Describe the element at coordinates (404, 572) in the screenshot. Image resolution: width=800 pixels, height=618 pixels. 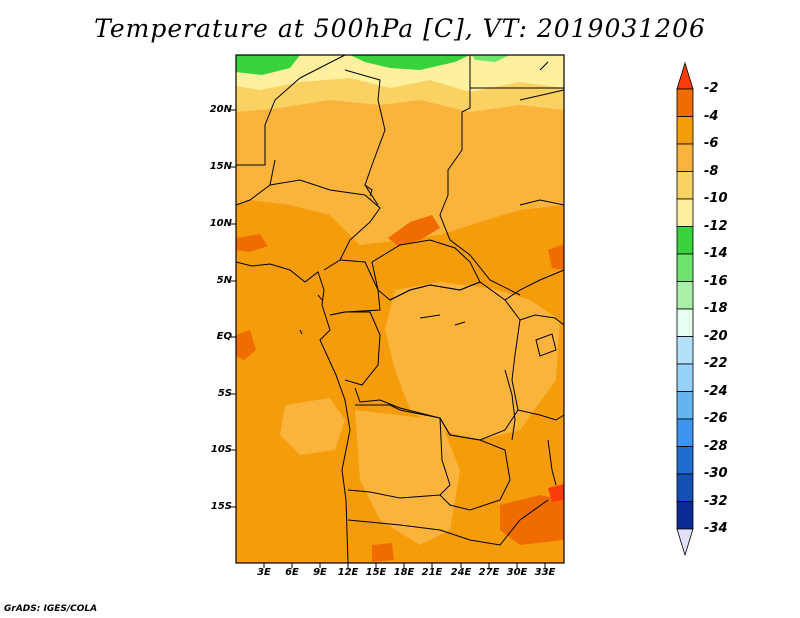
I see `lon-label-18e: 18E` at that location.